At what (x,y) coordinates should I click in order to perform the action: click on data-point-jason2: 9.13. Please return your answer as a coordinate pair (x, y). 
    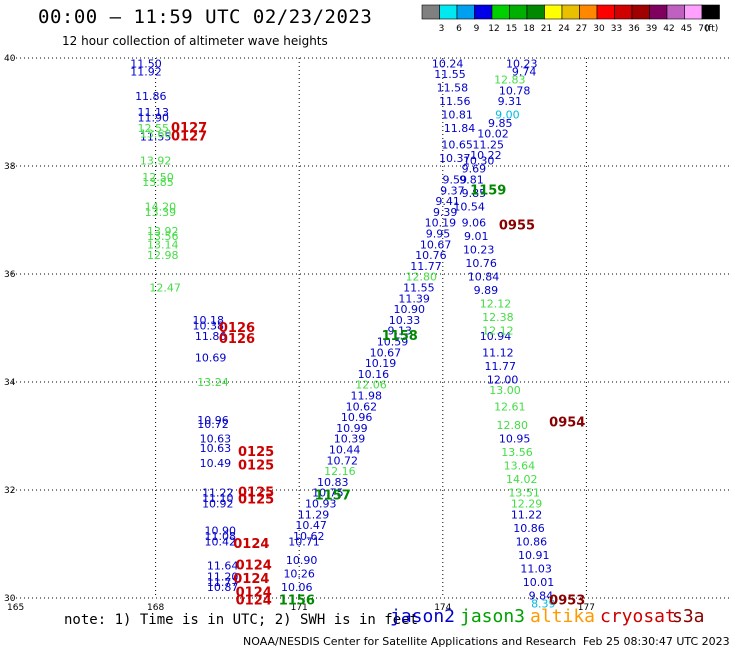
    Looking at the image, I should click on (399, 331).